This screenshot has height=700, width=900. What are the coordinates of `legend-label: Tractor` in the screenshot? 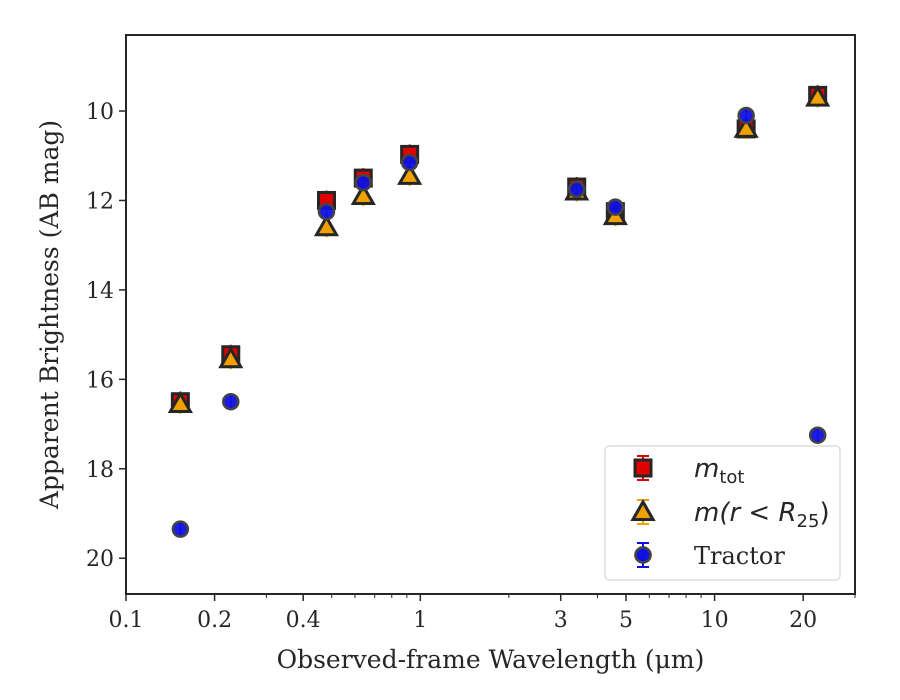 It's located at (739, 556).